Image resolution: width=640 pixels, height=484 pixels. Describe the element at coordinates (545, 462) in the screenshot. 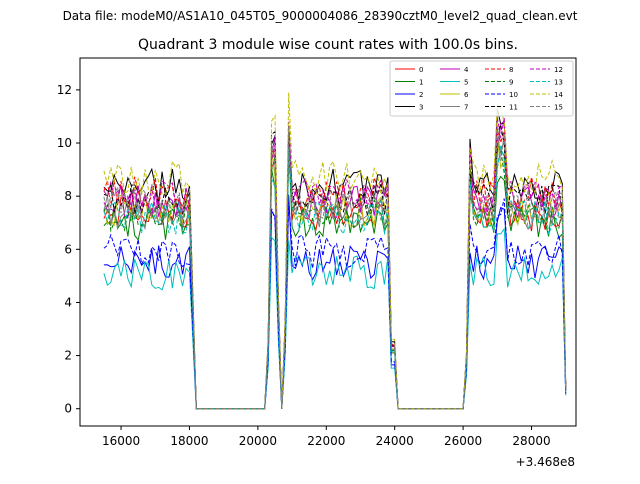

I see `x-offset-label: +3.468e8` at that location.